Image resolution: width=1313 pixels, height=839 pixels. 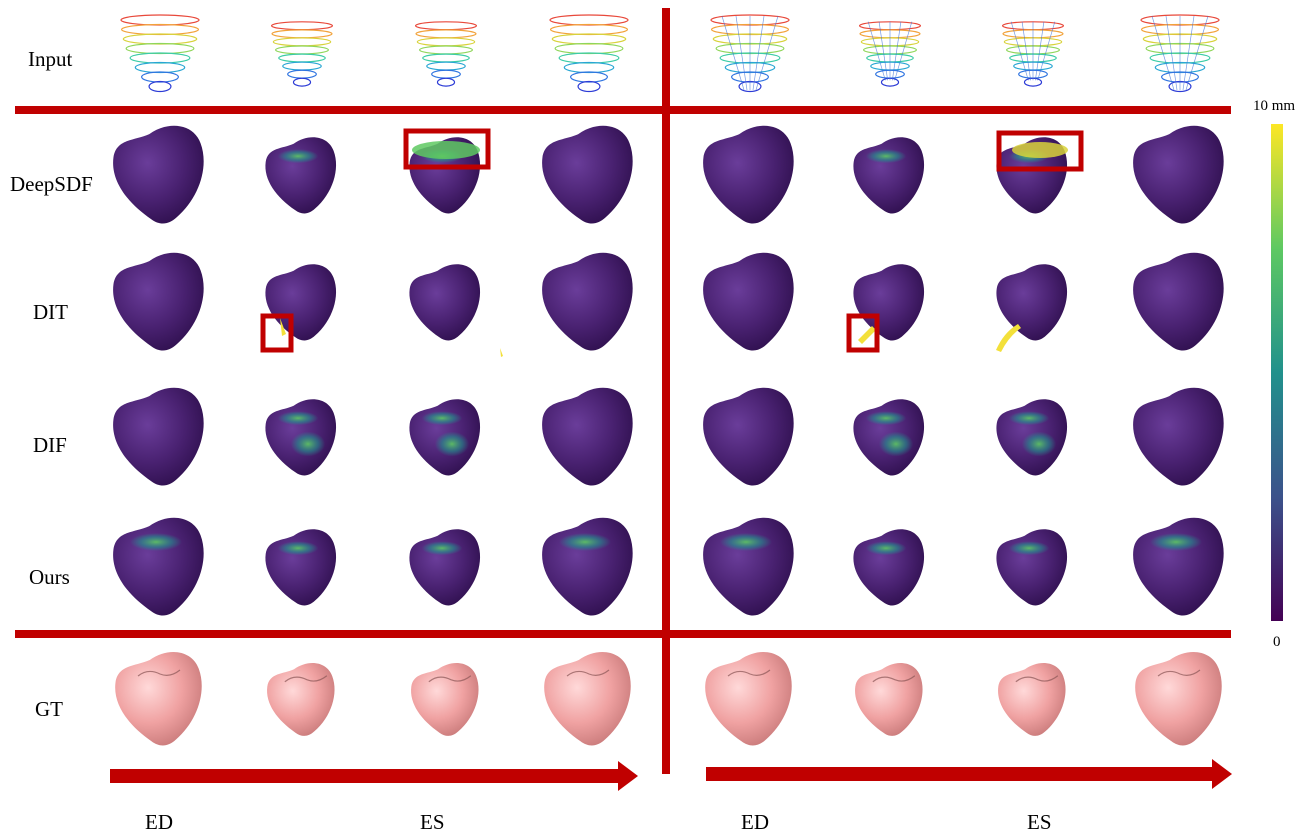 I want to click on phase-label-es-left: ES, so click(x=432, y=822).